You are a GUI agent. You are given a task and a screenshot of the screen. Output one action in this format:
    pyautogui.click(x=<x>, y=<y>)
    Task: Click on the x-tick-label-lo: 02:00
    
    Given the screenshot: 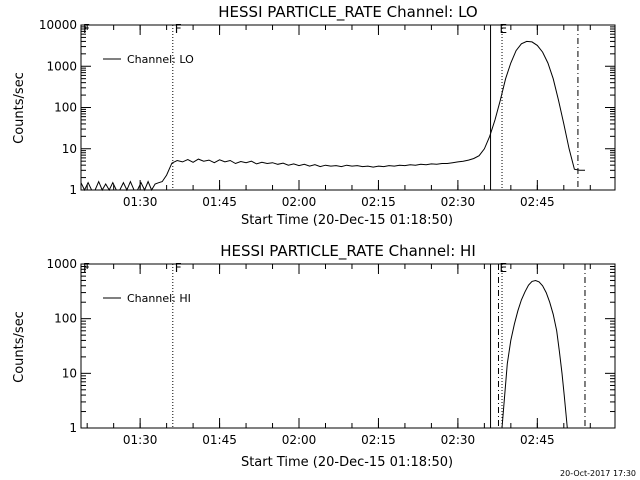 What is the action you would take?
    pyautogui.click(x=299, y=202)
    